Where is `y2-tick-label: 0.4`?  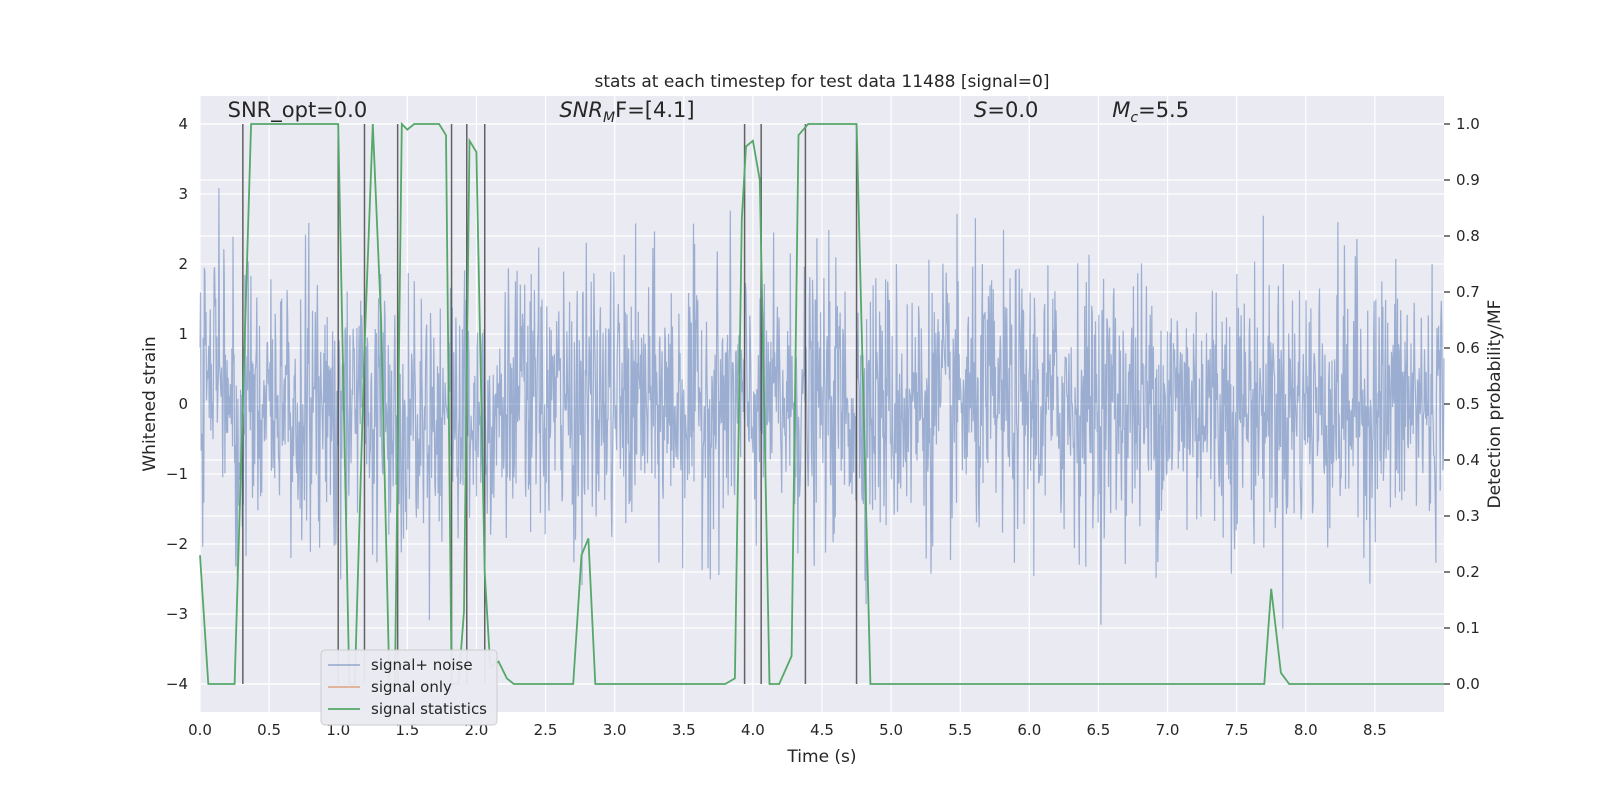
y2-tick-label: 0.4 is located at coordinates (1468, 460).